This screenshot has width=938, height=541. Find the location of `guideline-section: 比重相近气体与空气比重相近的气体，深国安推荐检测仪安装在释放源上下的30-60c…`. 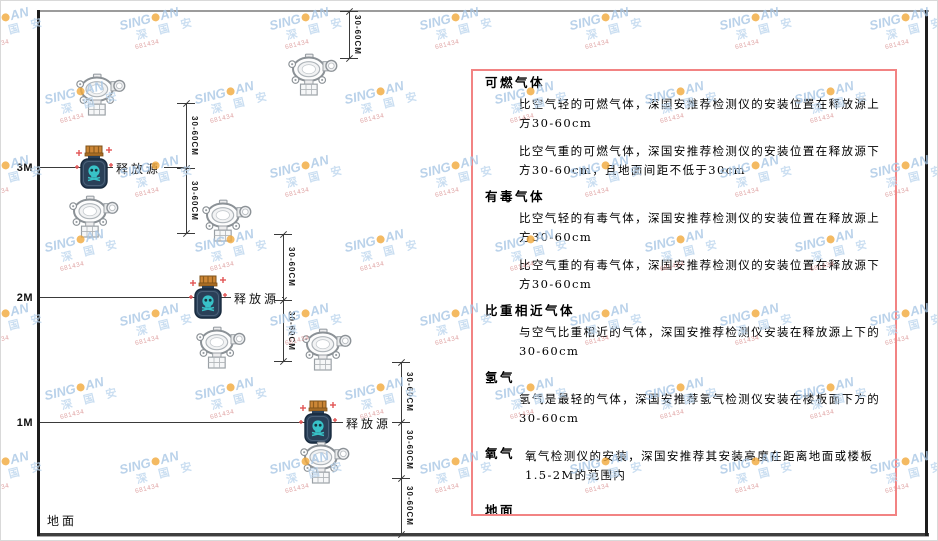

guideline-section: 比重相近气体与空气比重相近的气体，深国安推荐检测仪安装在释放源上下的30-60c… is located at coordinates (684, 332).